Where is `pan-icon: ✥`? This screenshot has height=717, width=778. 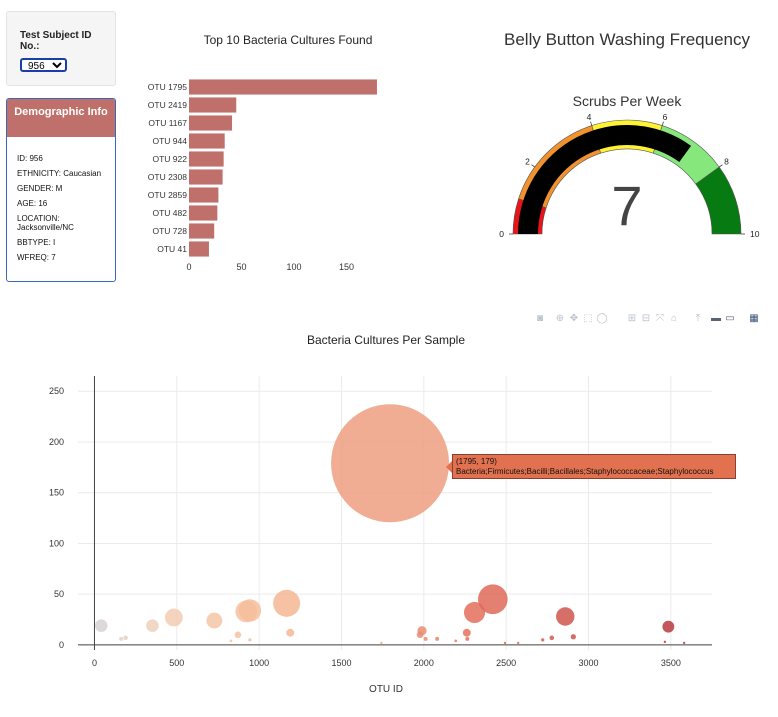 pan-icon: ✥ is located at coordinates (574, 318).